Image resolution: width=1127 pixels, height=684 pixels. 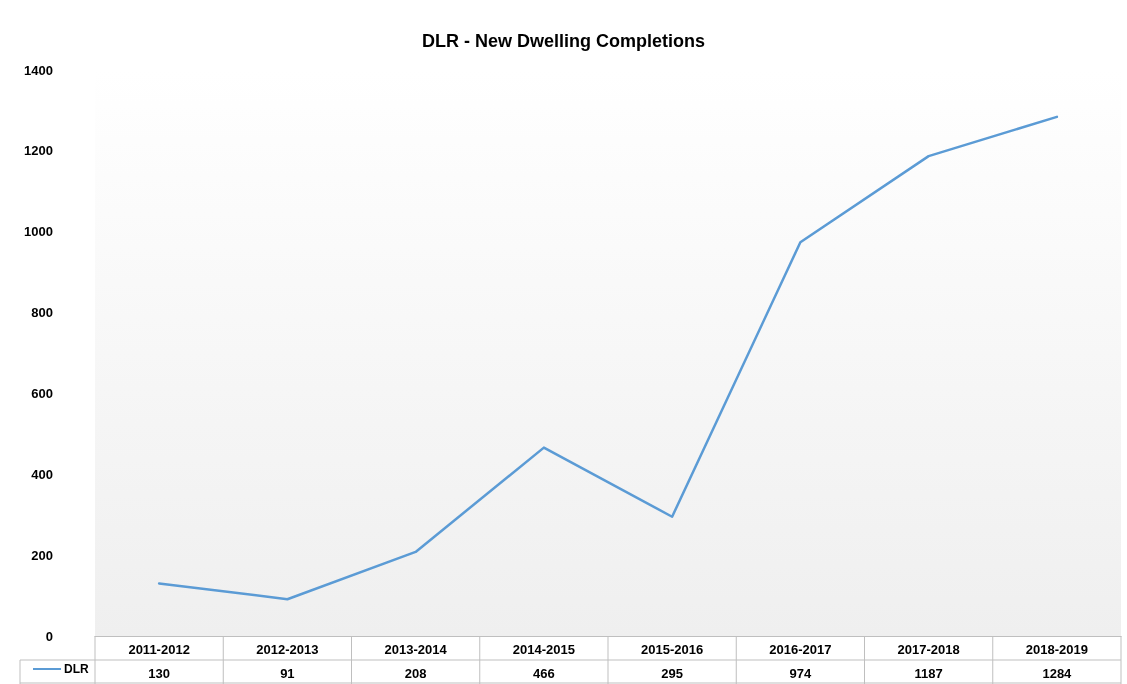 What do you see at coordinates (76, 669) in the screenshot?
I see `legend-label: DLR` at bounding box center [76, 669].